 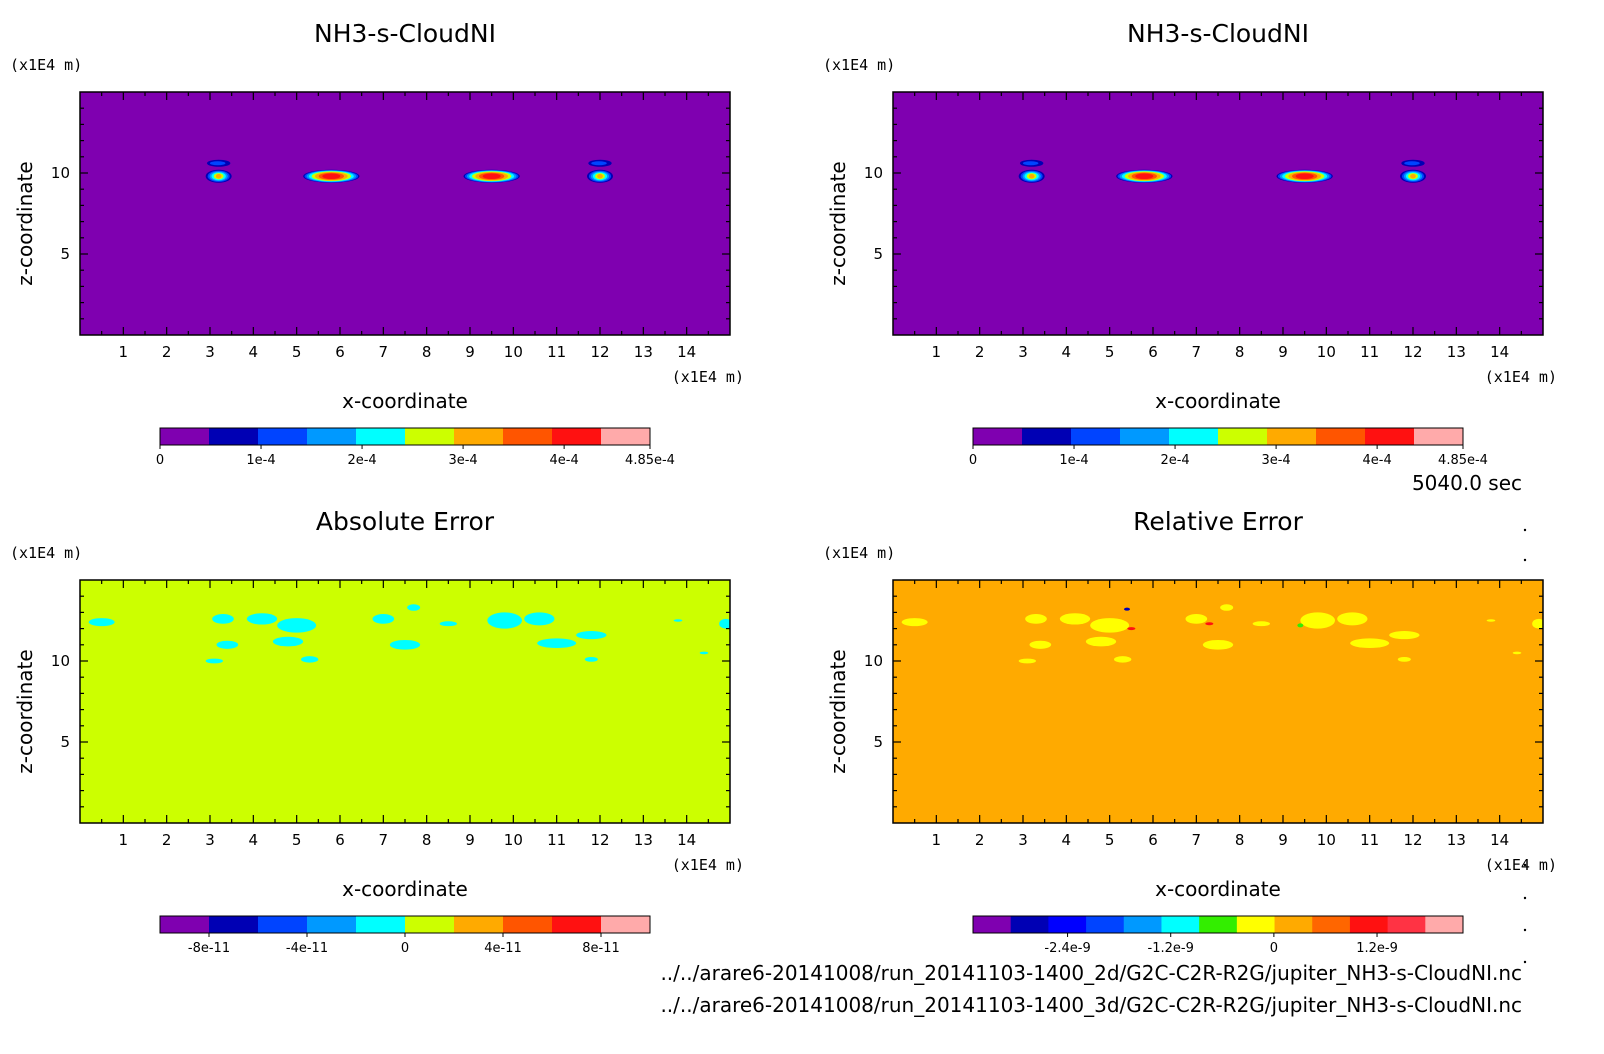 What do you see at coordinates (405, 521) in the screenshot?
I see `panel-title: Absolute Error` at bounding box center [405, 521].